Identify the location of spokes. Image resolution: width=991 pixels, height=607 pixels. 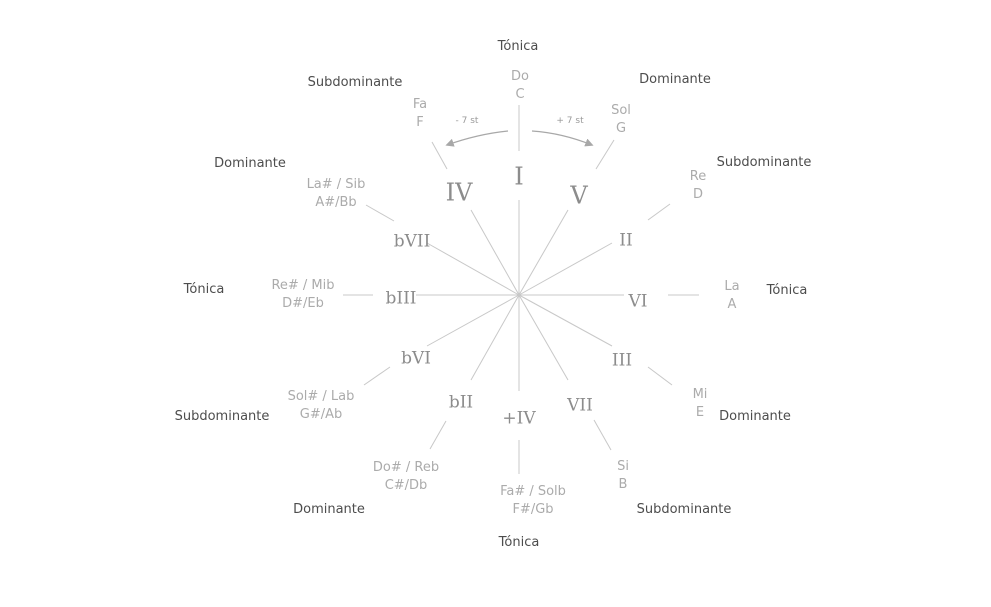
(520, 295).